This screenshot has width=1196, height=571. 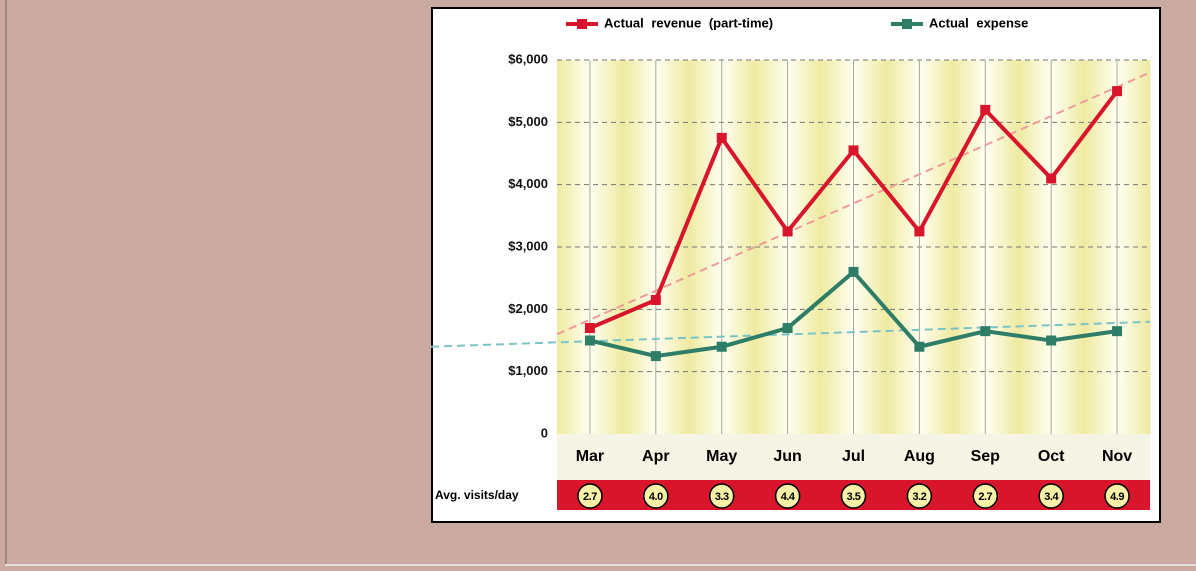 I want to click on visits-value: 4.0, so click(x=656, y=497).